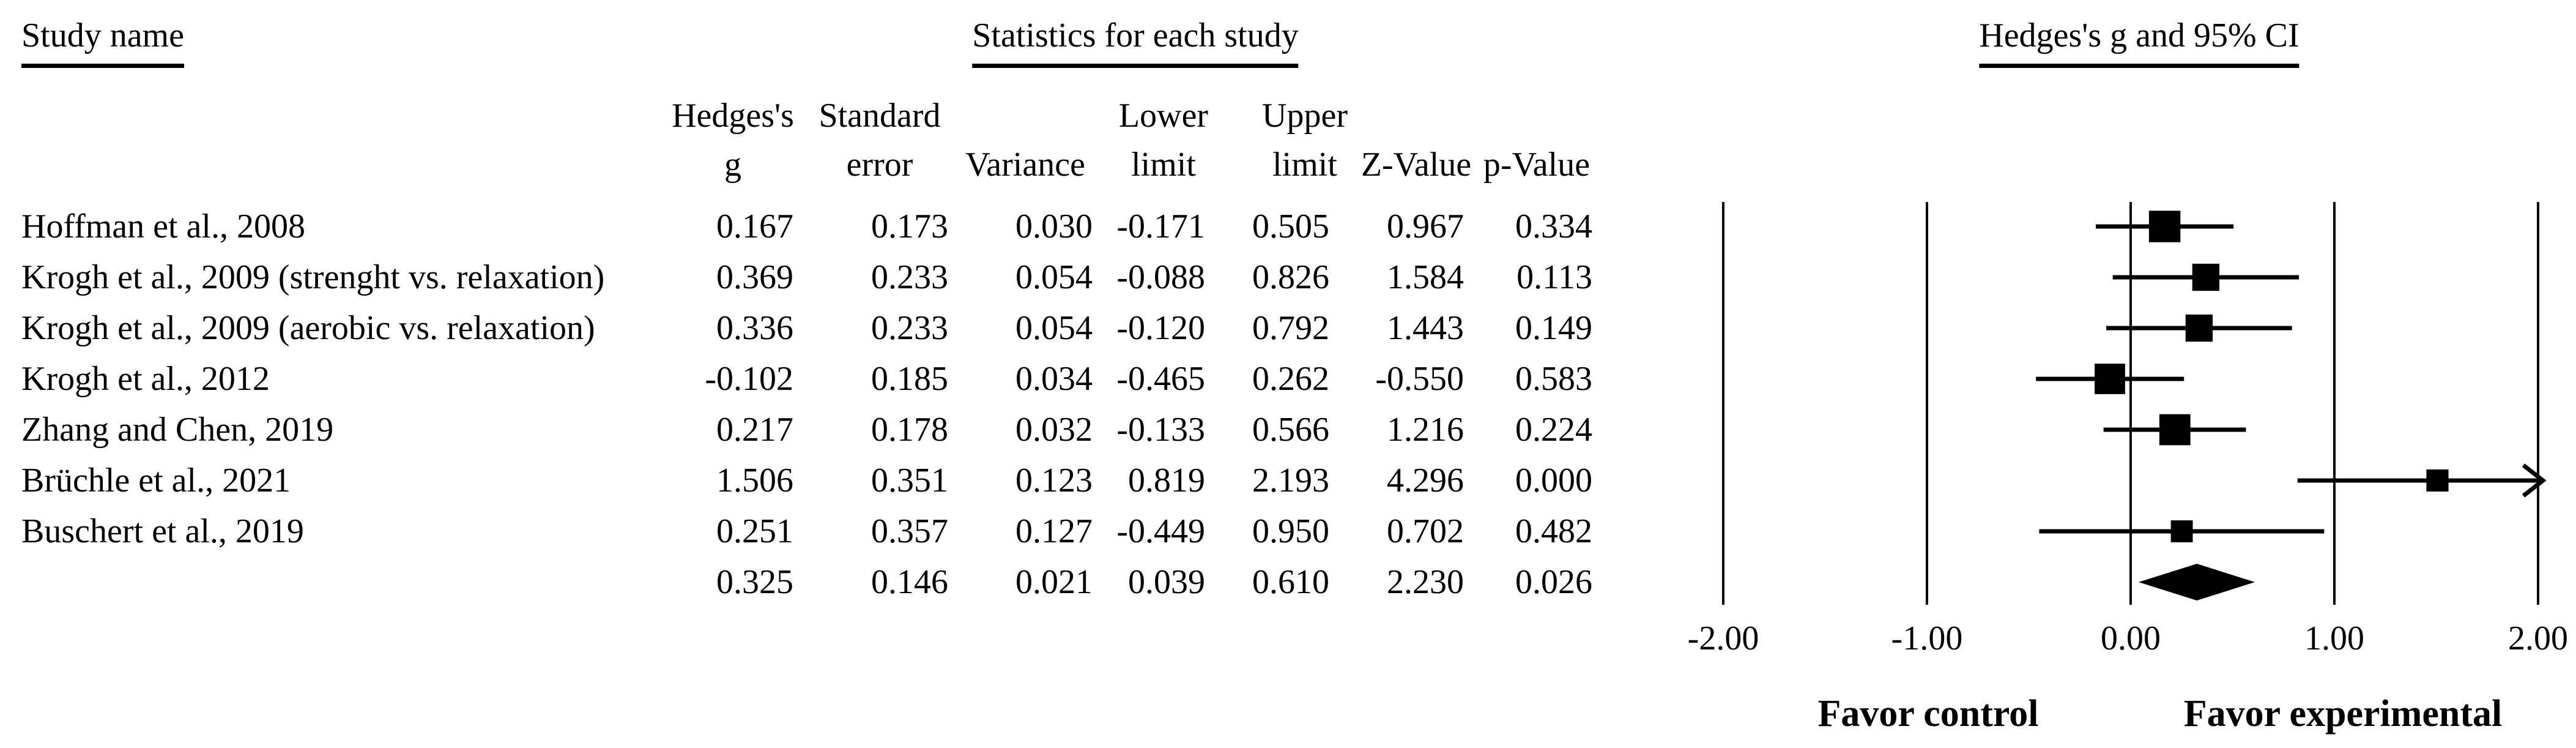 Image resolution: width=2576 pixels, height=748 pixels. What do you see at coordinates (733, 116) in the screenshot?
I see `col-header-hedges: Hedges's` at bounding box center [733, 116].